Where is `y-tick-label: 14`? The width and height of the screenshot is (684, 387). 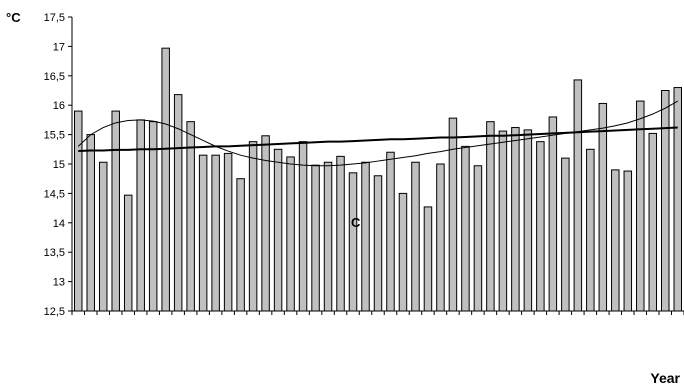
y-tick-label: 14 is located at coordinates (59, 224).